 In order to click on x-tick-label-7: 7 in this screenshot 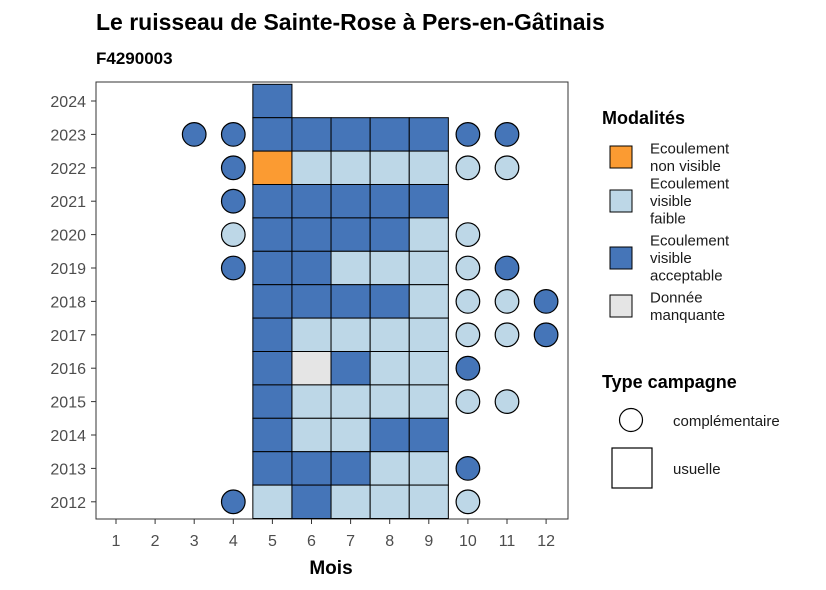, I will do `click(350, 541)`.